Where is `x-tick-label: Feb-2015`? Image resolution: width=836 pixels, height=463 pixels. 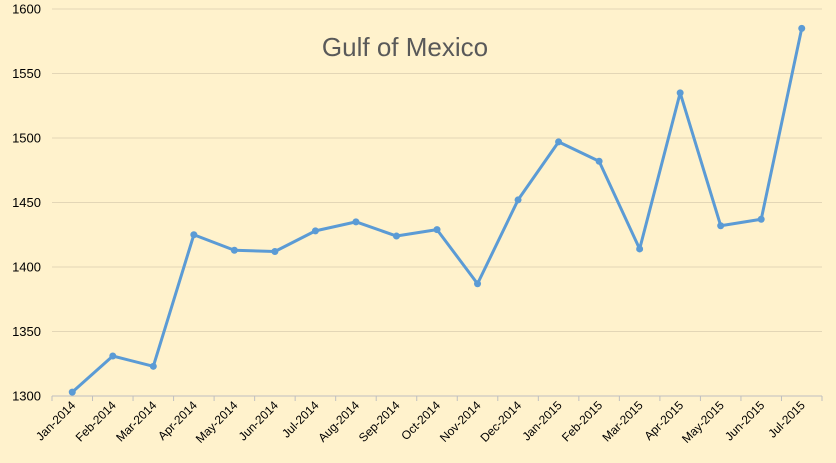 x-tick-label: Feb-2015 is located at coordinates (582, 421).